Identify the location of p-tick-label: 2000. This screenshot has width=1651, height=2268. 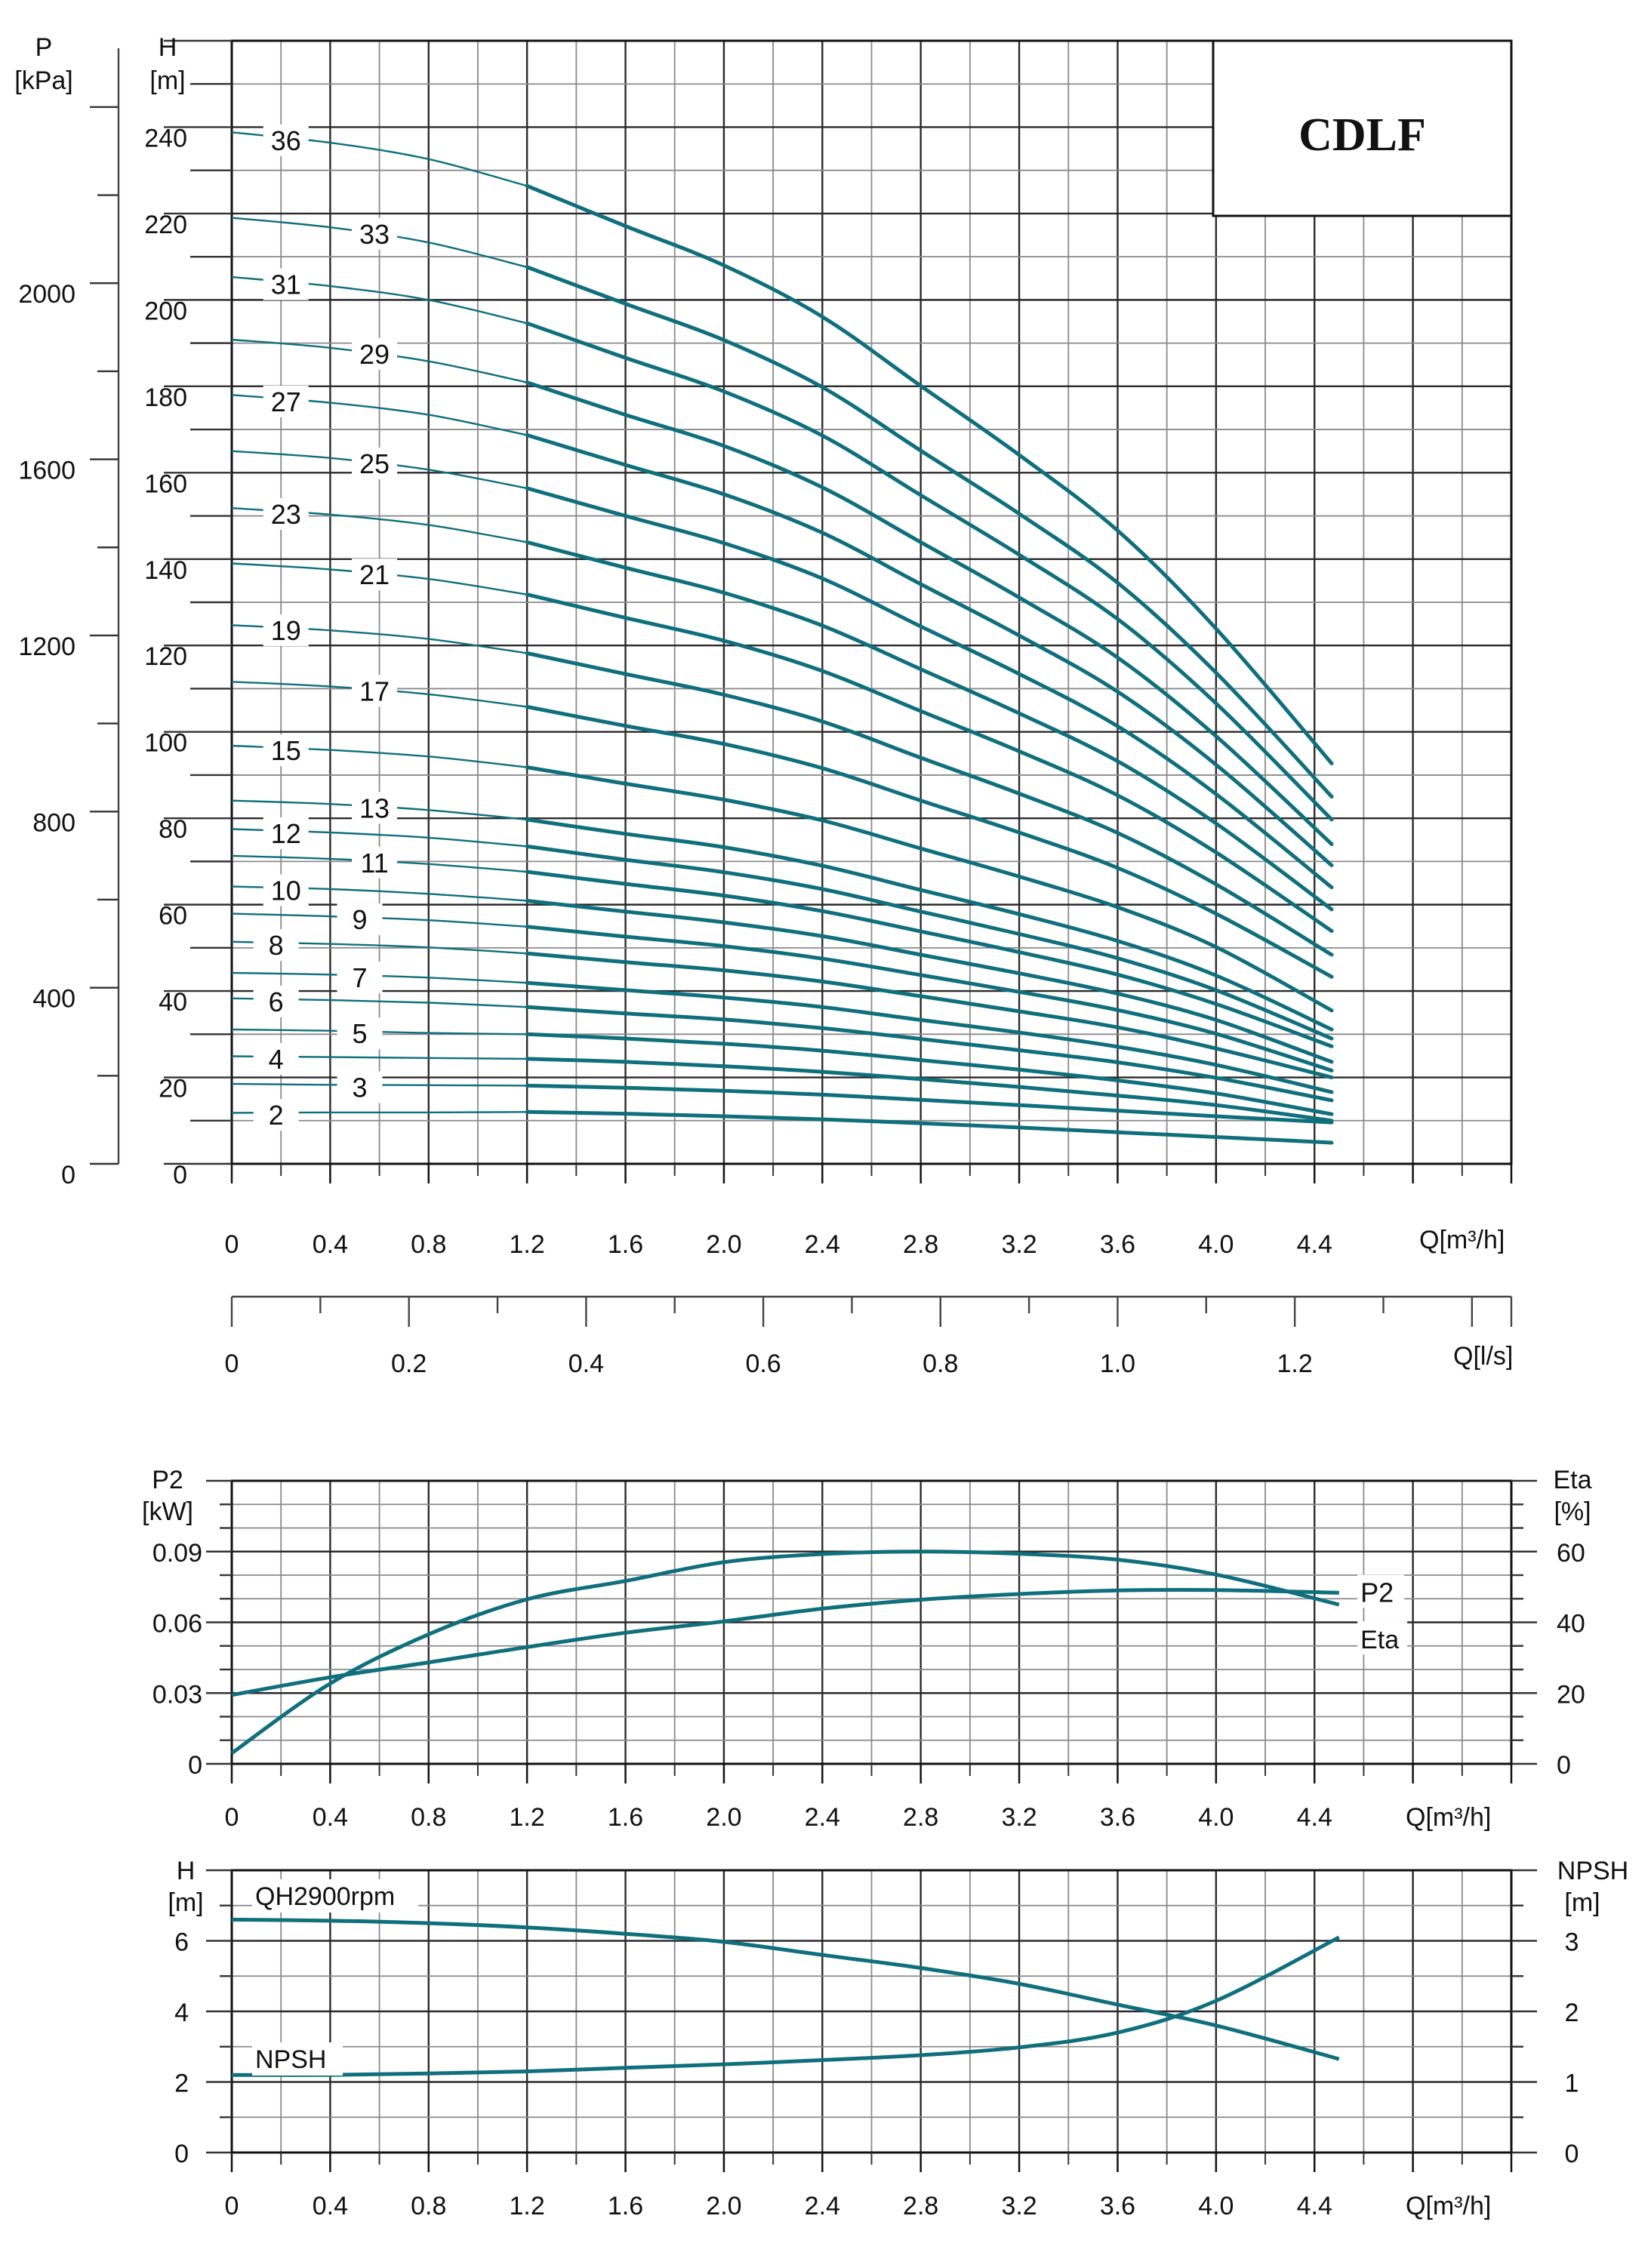
(46, 294).